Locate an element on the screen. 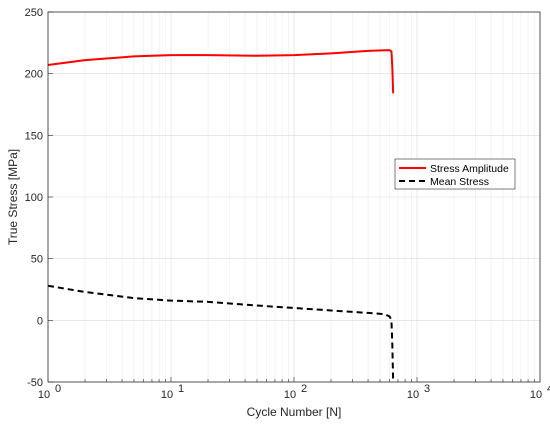  x-tick-label-exponent: 0 is located at coordinates (58, 389).